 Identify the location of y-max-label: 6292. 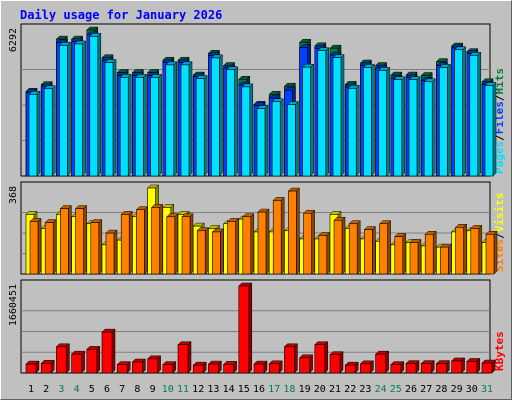
(13, 40).